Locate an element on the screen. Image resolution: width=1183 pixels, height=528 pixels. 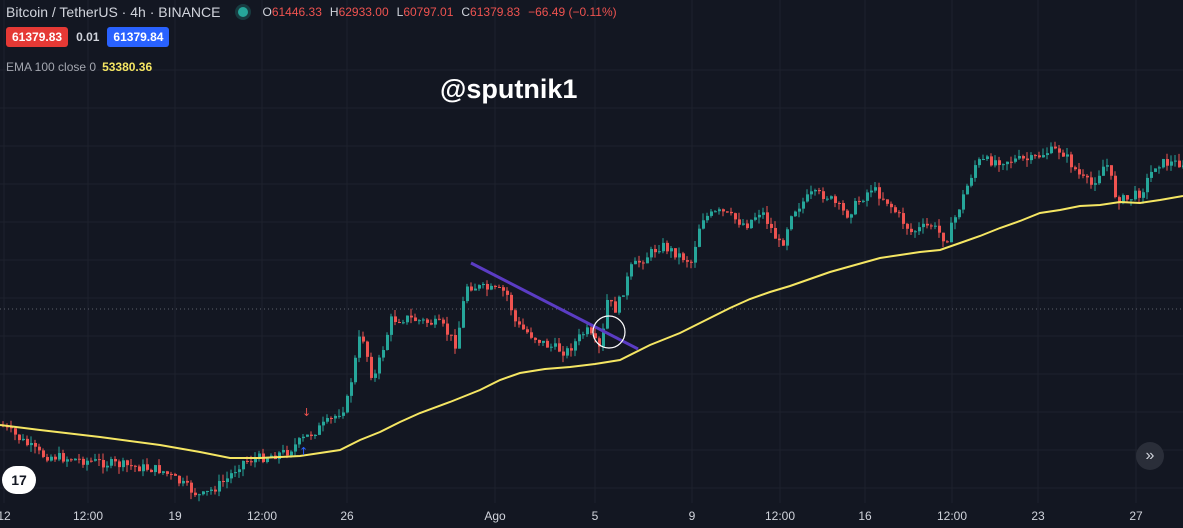
trade-prices: 61379.83 0.01 61379.84 is located at coordinates (88, 37).